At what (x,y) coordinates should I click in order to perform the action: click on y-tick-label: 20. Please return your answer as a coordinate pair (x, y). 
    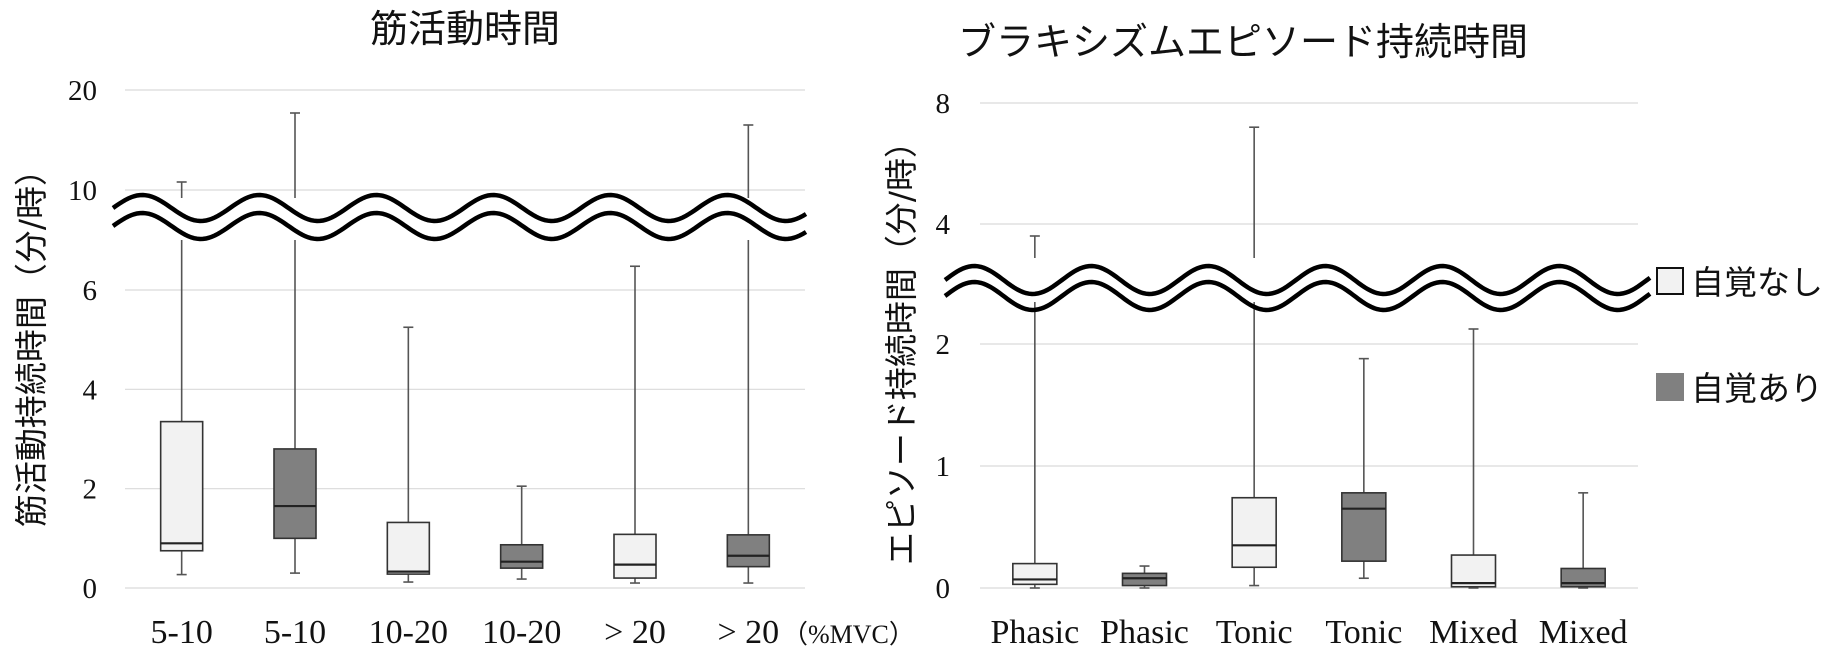
    Looking at the image, I should click on (82, 91).